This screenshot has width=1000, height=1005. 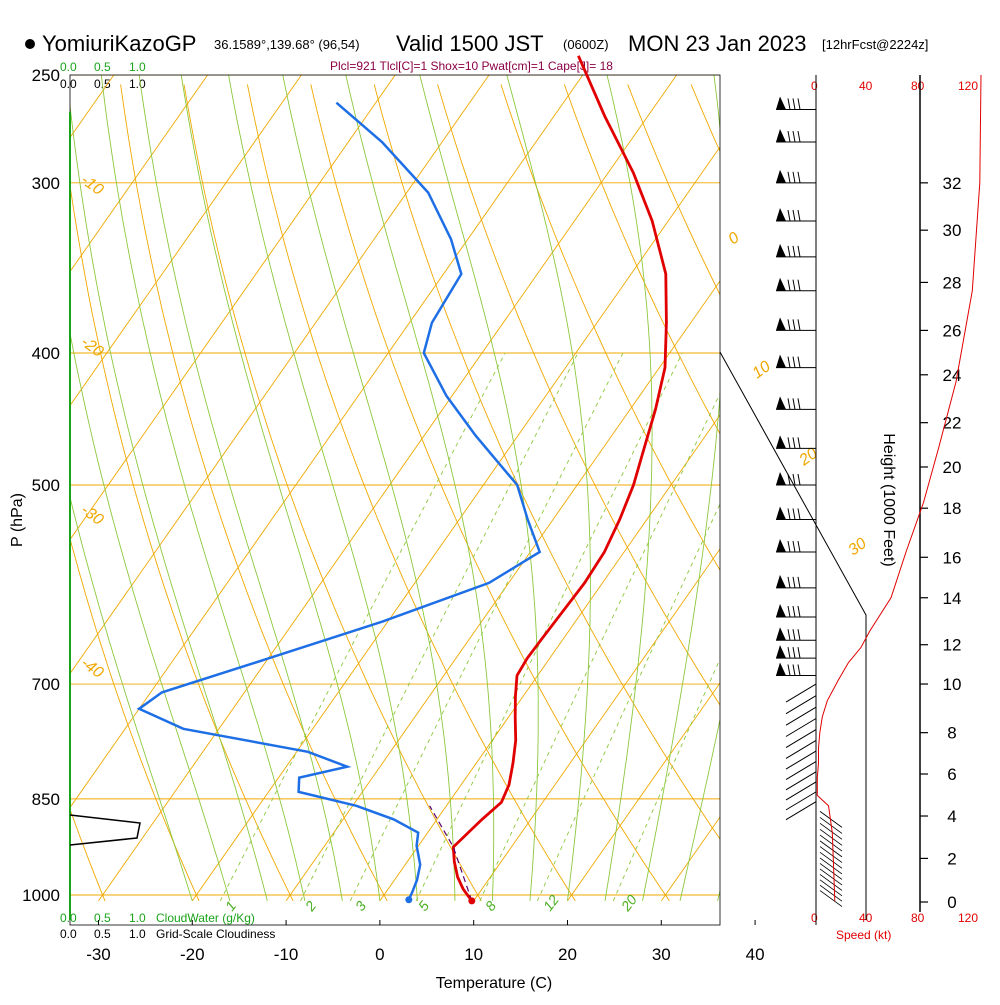 I want to click on temperature-tick-label: 0, so click(x=379, y=954).